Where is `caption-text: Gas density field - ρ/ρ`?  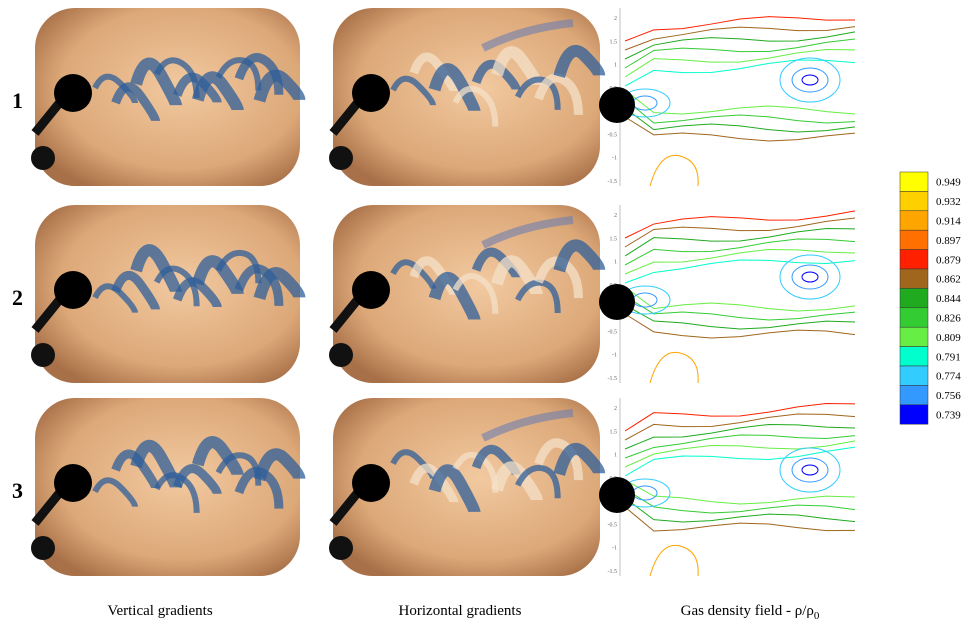 caption-text: Gas density field - ρ/ρ is located at coordinates (747, 611).